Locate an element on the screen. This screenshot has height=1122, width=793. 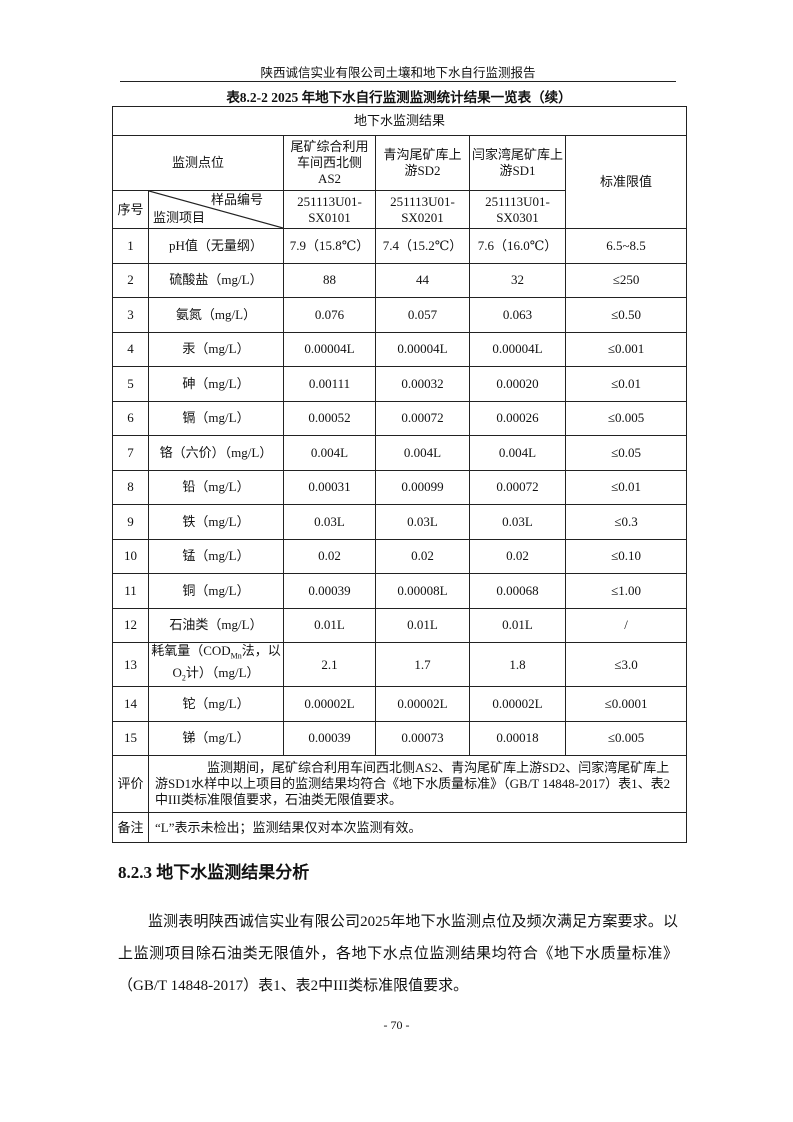
table-row: 10 锰（mg/L） 0.02 0.02 0.02 ≤0.10 is located at coordinates (400, 556).